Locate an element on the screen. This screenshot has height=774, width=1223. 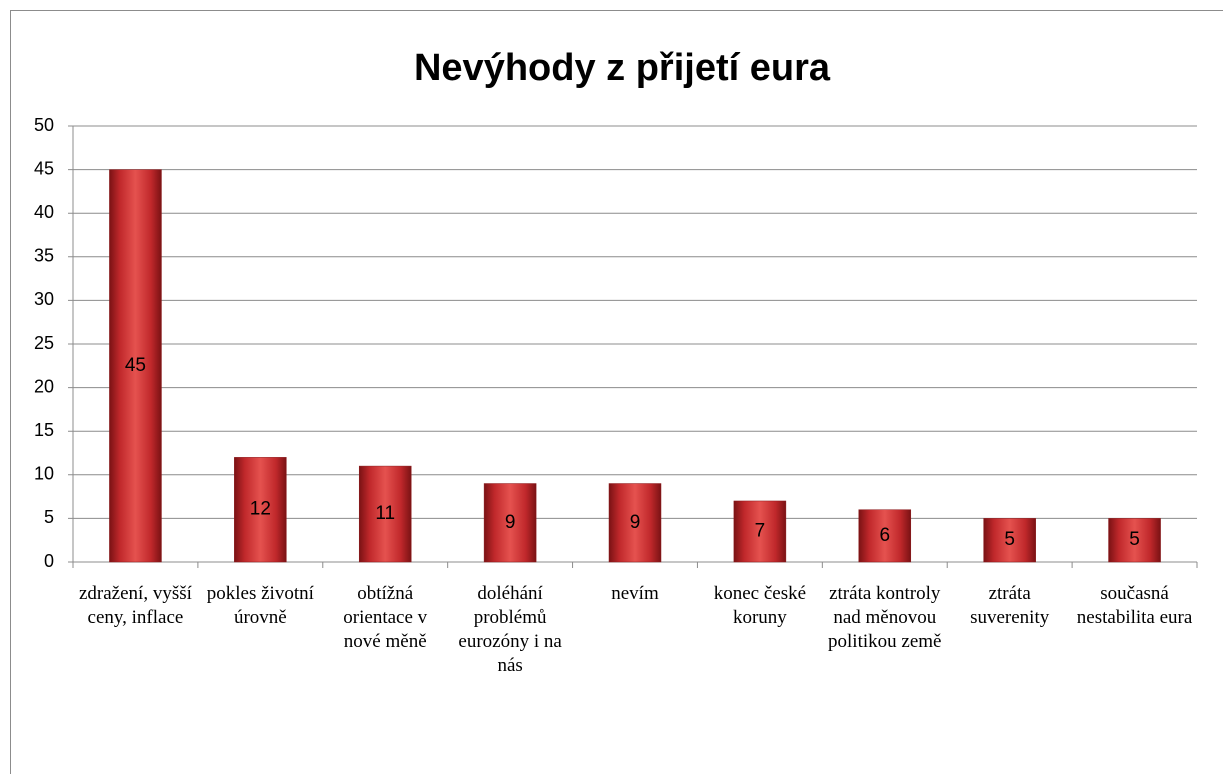
y-tick-label: 25 is located at coordinates (44, 343).